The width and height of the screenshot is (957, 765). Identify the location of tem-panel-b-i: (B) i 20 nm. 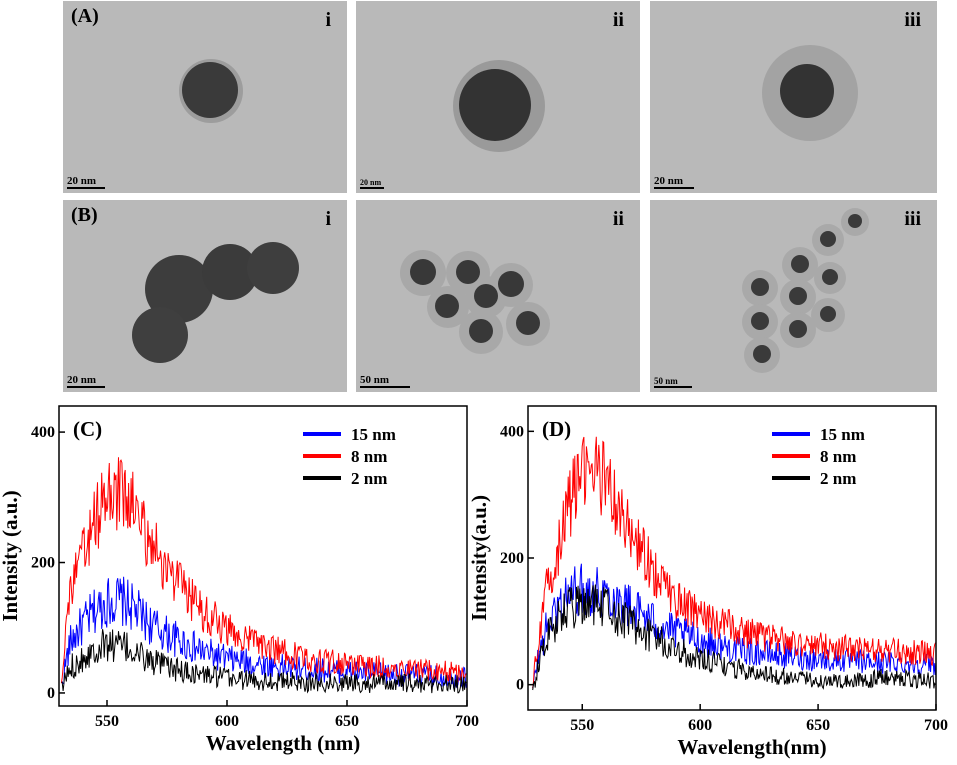
(205, 296).